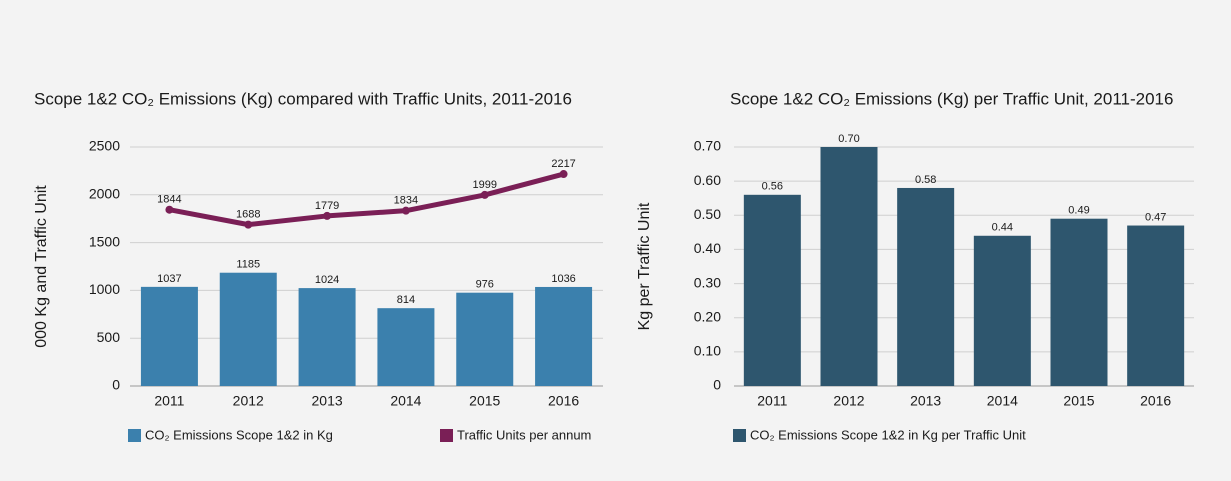 This screenshot has height=481, width=1231. What do you see at coordinates (707, 180) in the screenshot?
I see `y-tick-label: 0.60` at bounding box center [707, 180].